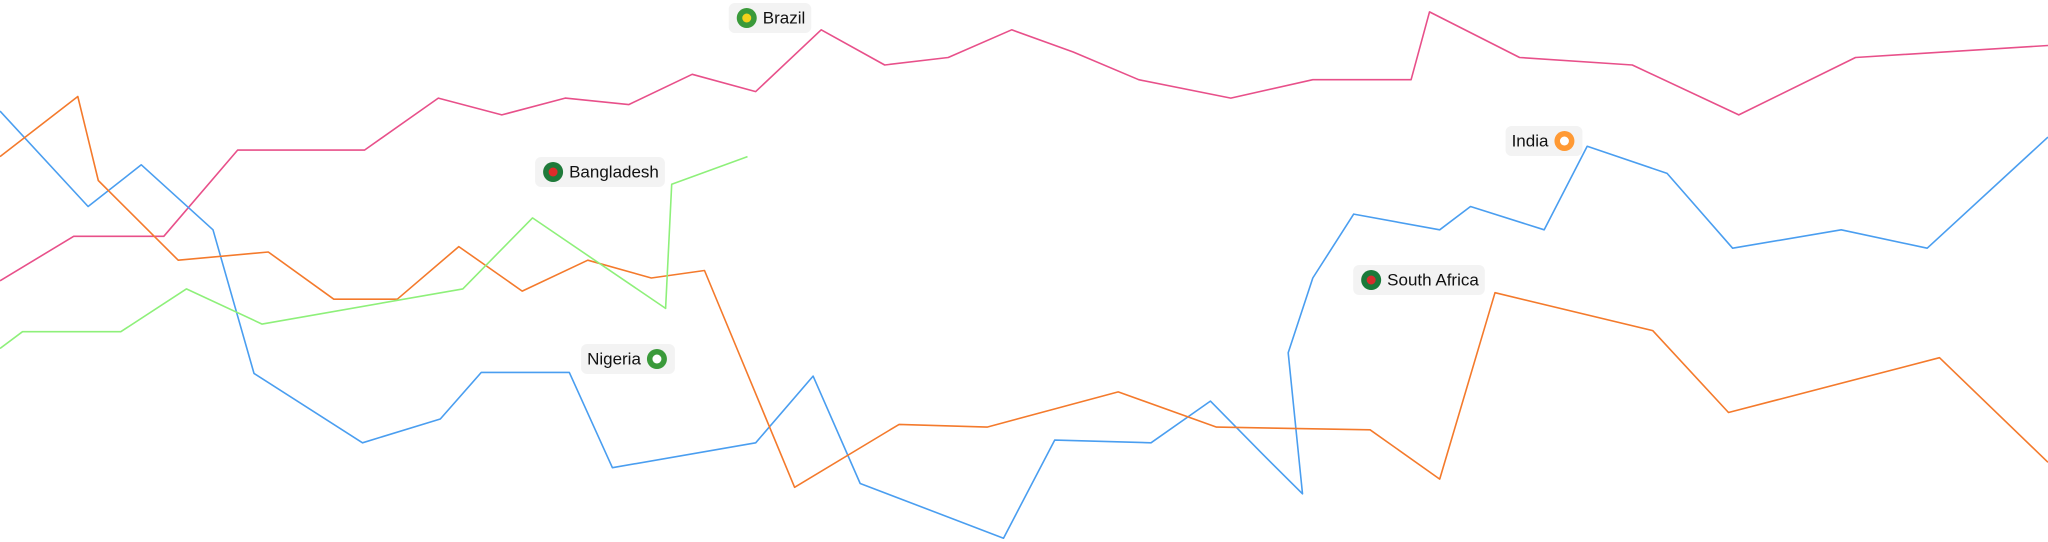  I want to click on country-label: Brazil, so click(770, 18).